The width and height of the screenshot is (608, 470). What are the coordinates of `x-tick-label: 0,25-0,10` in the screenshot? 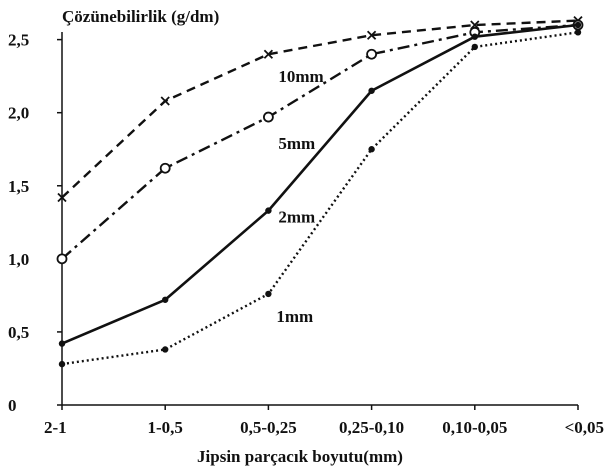 It's located at (371, 427).